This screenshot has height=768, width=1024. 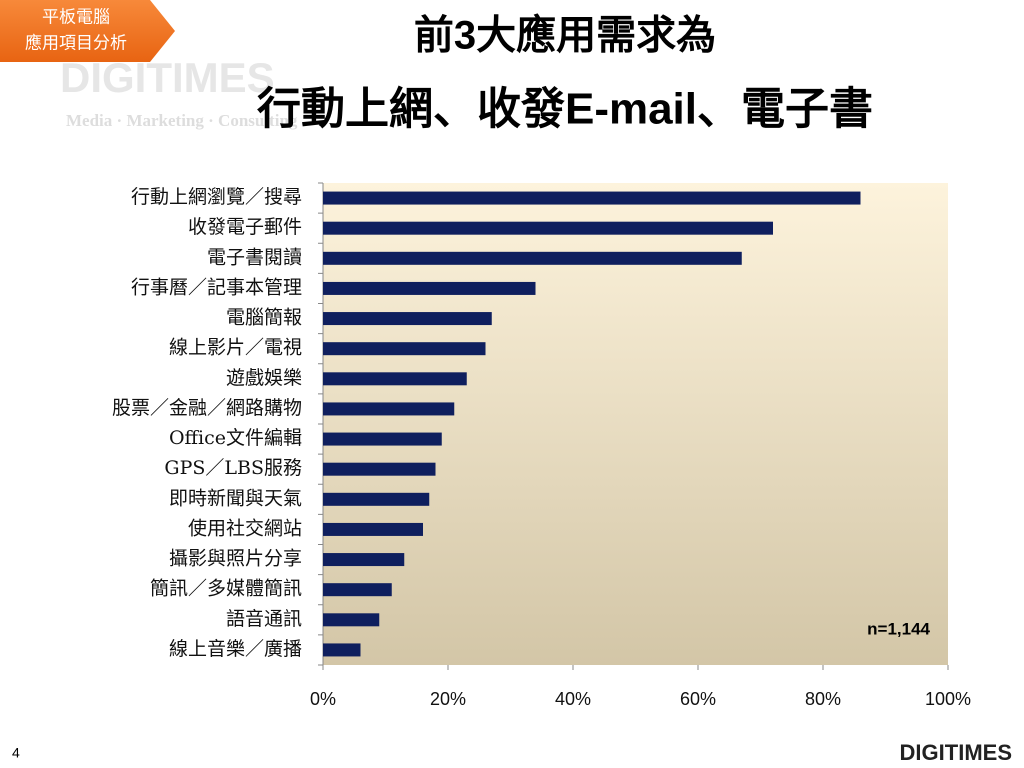 I want to click on y-tick-label: 行動上網瀏覽／搜尋, so click(x=216, y=197).